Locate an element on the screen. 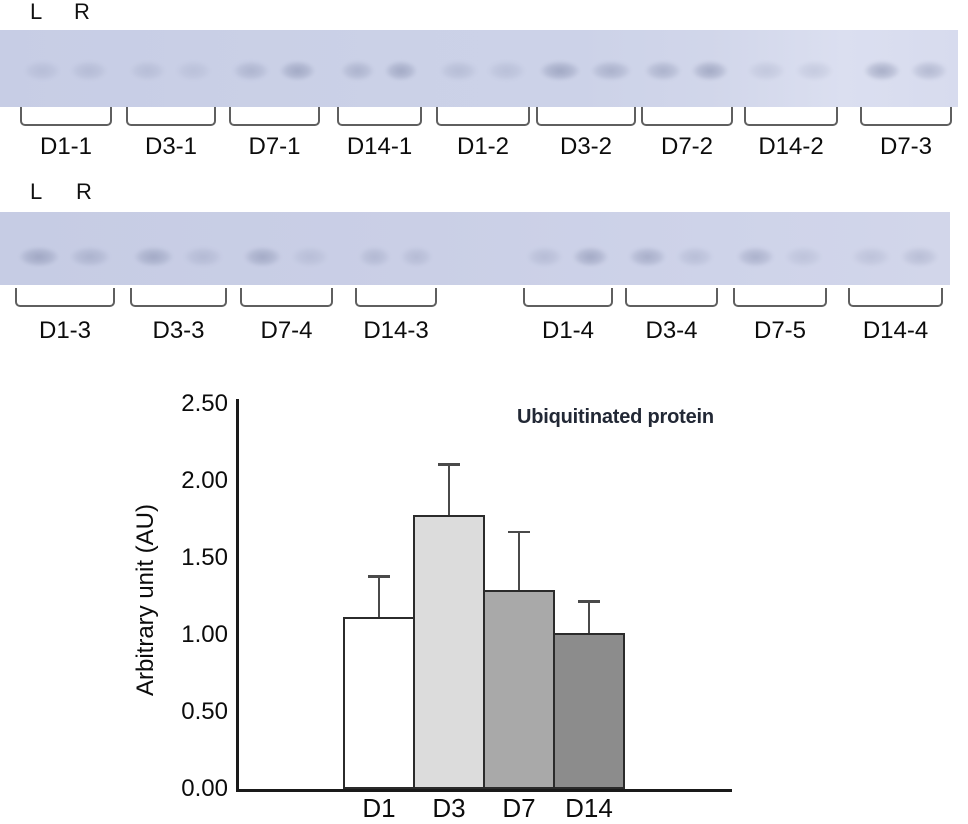 This screenshot has height=824, width=968. lane-group-label: D7-4 is located at coordinates (286, 330).